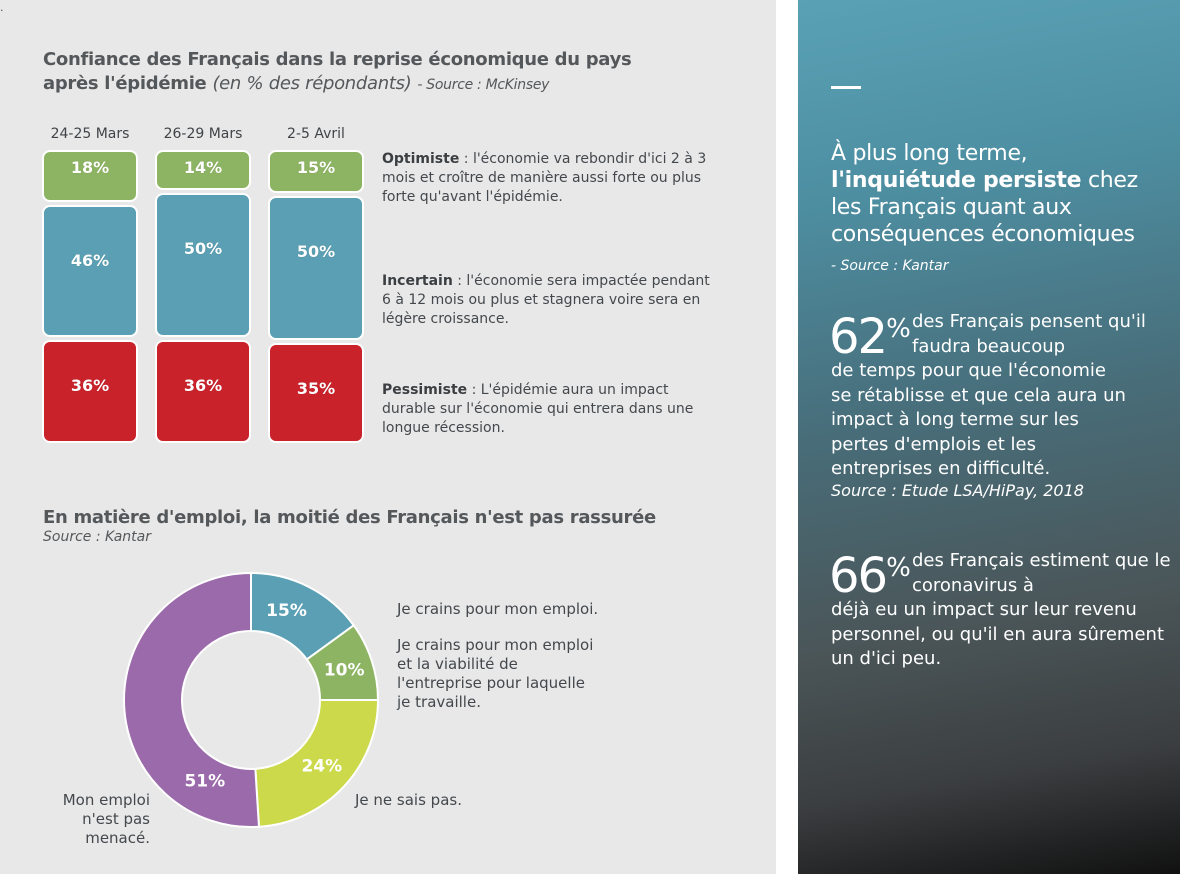  What do you see at coordinates (316, 134) in the screenshot?
I see `col-header-3: 2-5 Avril` at bounding box center [316, 134].